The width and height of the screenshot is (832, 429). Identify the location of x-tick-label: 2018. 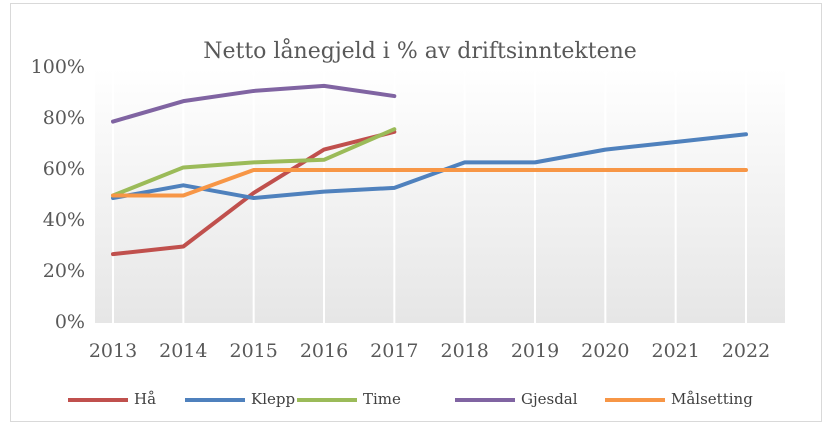
(464, 351).